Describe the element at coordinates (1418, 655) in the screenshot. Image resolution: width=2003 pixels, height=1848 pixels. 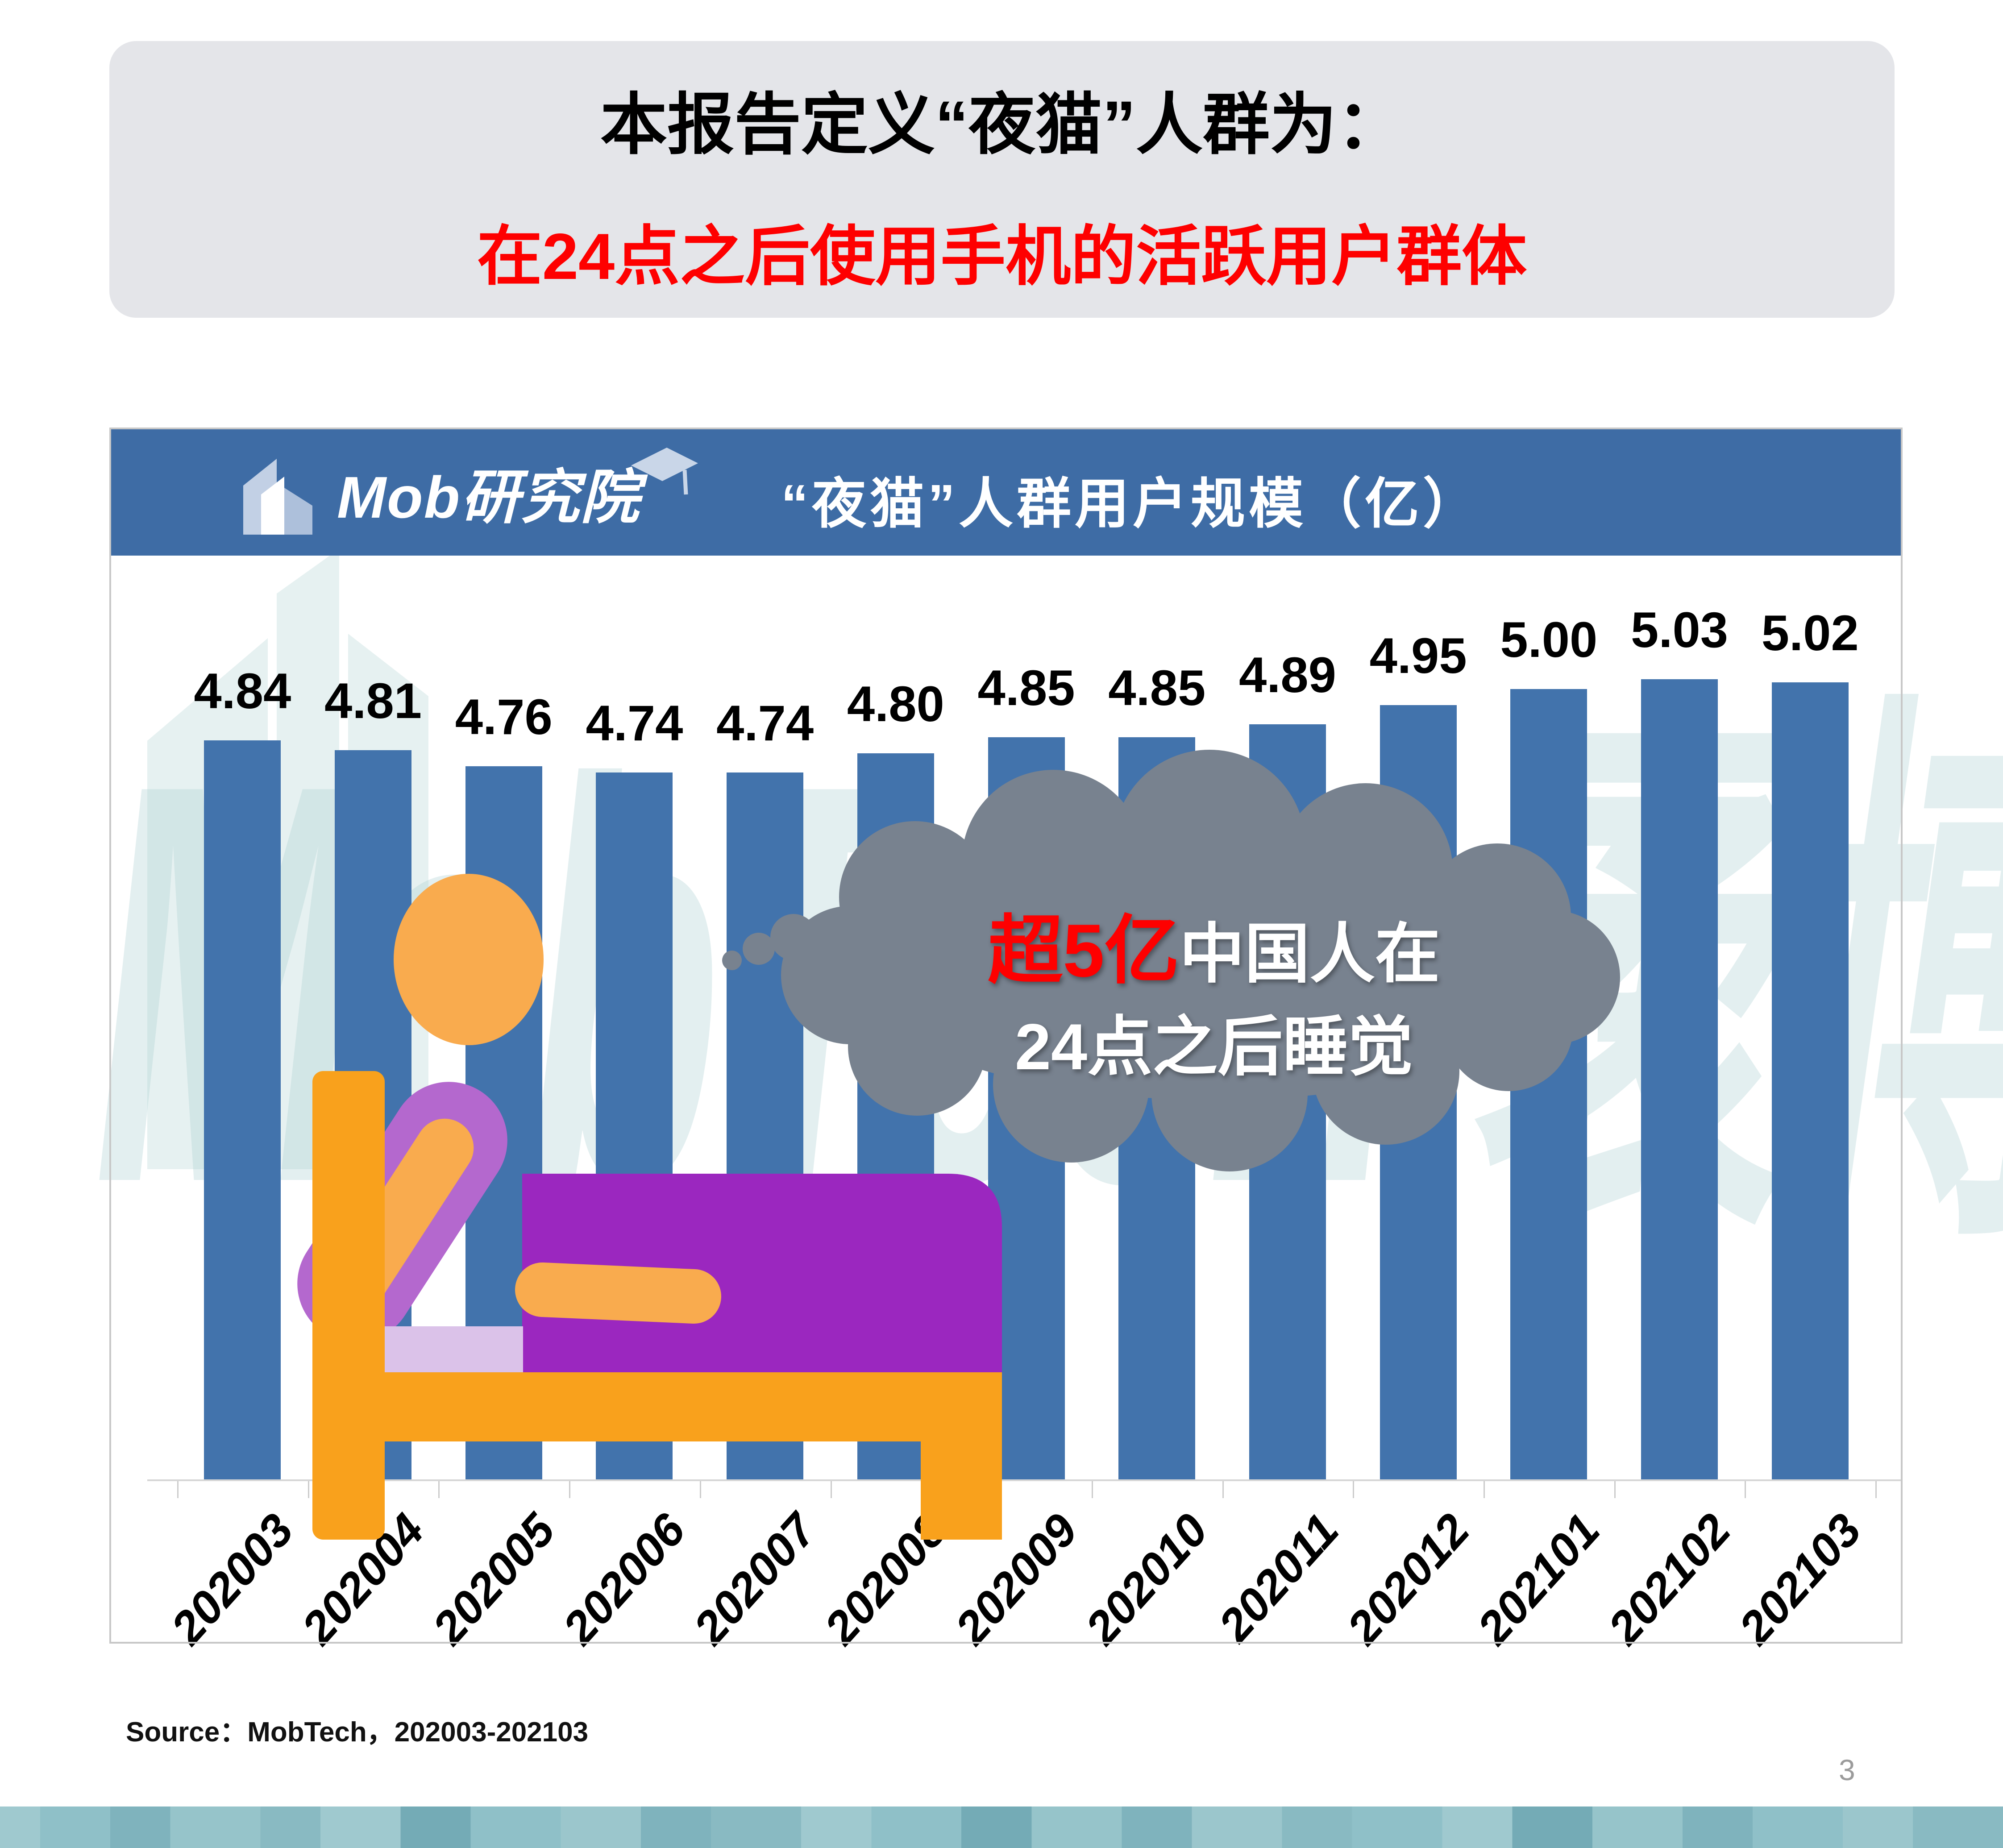
I see `bar-value-label: 4.95` at that location.